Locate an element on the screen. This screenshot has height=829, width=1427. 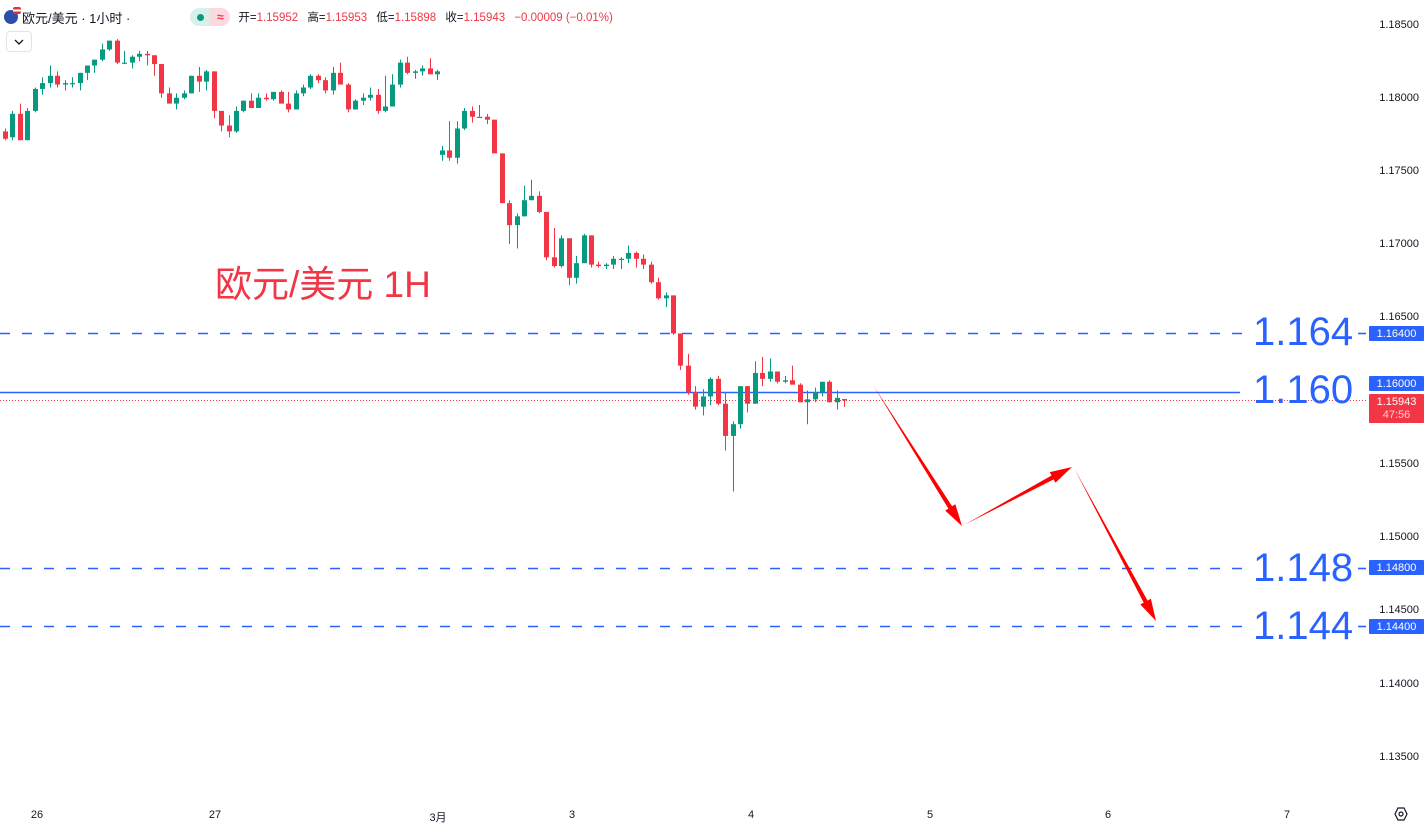
level-label-1164: 1.164 is located at coordinates (1303, 332).